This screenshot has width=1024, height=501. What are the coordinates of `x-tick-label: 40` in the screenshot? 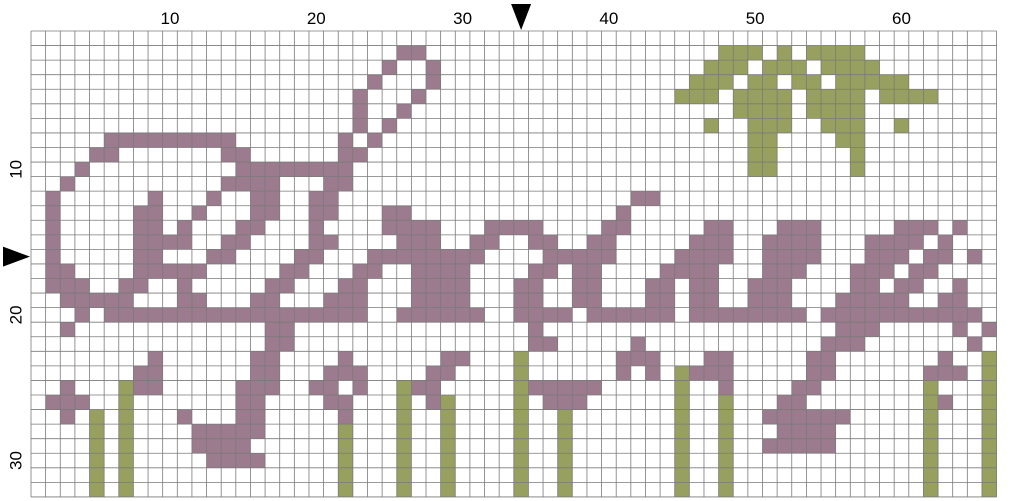 It's located at (608, 18).